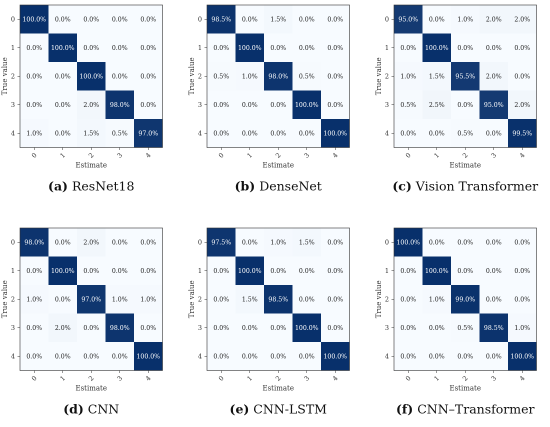 The image size is (550, 427). I want to click on panel-caption: (e) CNN-LSTM, so click(279, 409).